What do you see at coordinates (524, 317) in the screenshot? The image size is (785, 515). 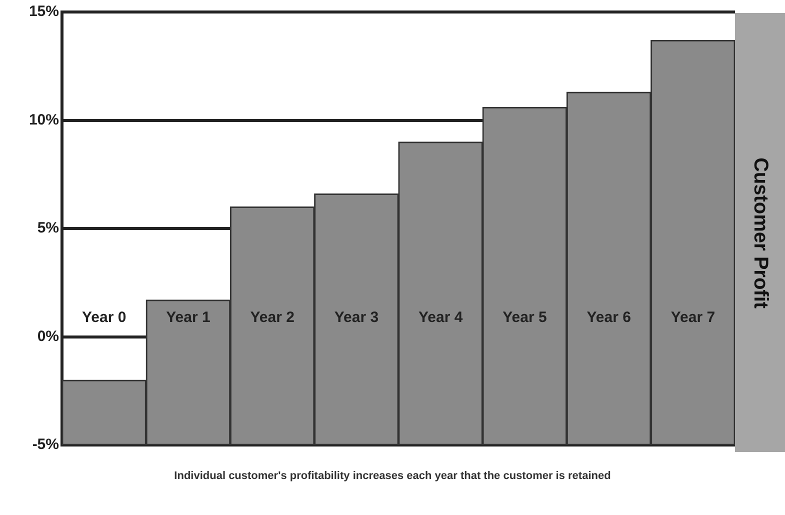 I see `x-tick-label: Year 5` at bounding box center [524, 317].